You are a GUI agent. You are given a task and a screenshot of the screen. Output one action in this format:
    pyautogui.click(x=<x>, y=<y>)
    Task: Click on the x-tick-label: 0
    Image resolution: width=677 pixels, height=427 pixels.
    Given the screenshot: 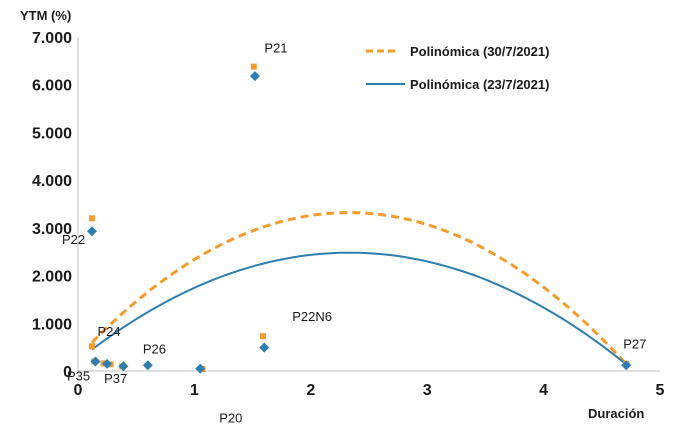 What is the action you would take?
    pyautogui.click(x=78, y=390)
    